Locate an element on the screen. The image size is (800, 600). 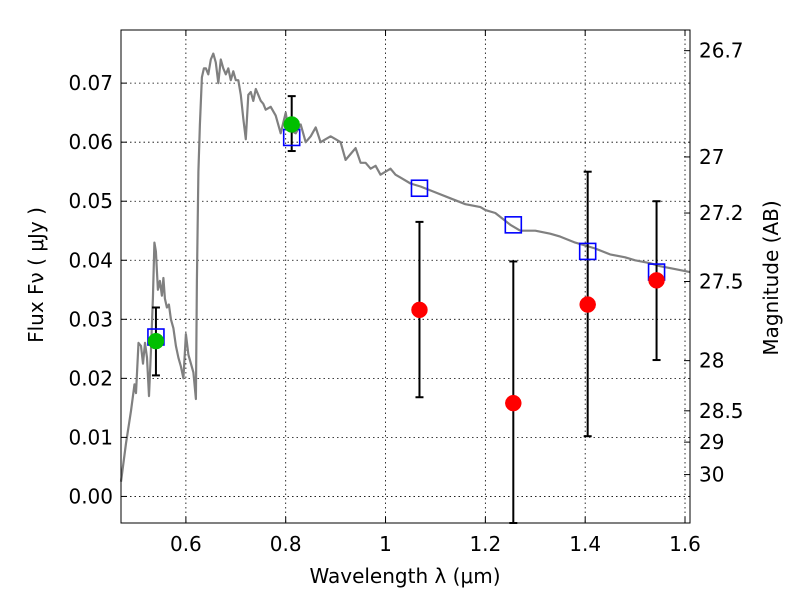
x-tick-label: 1.2 is located at coordinates (485, 544).